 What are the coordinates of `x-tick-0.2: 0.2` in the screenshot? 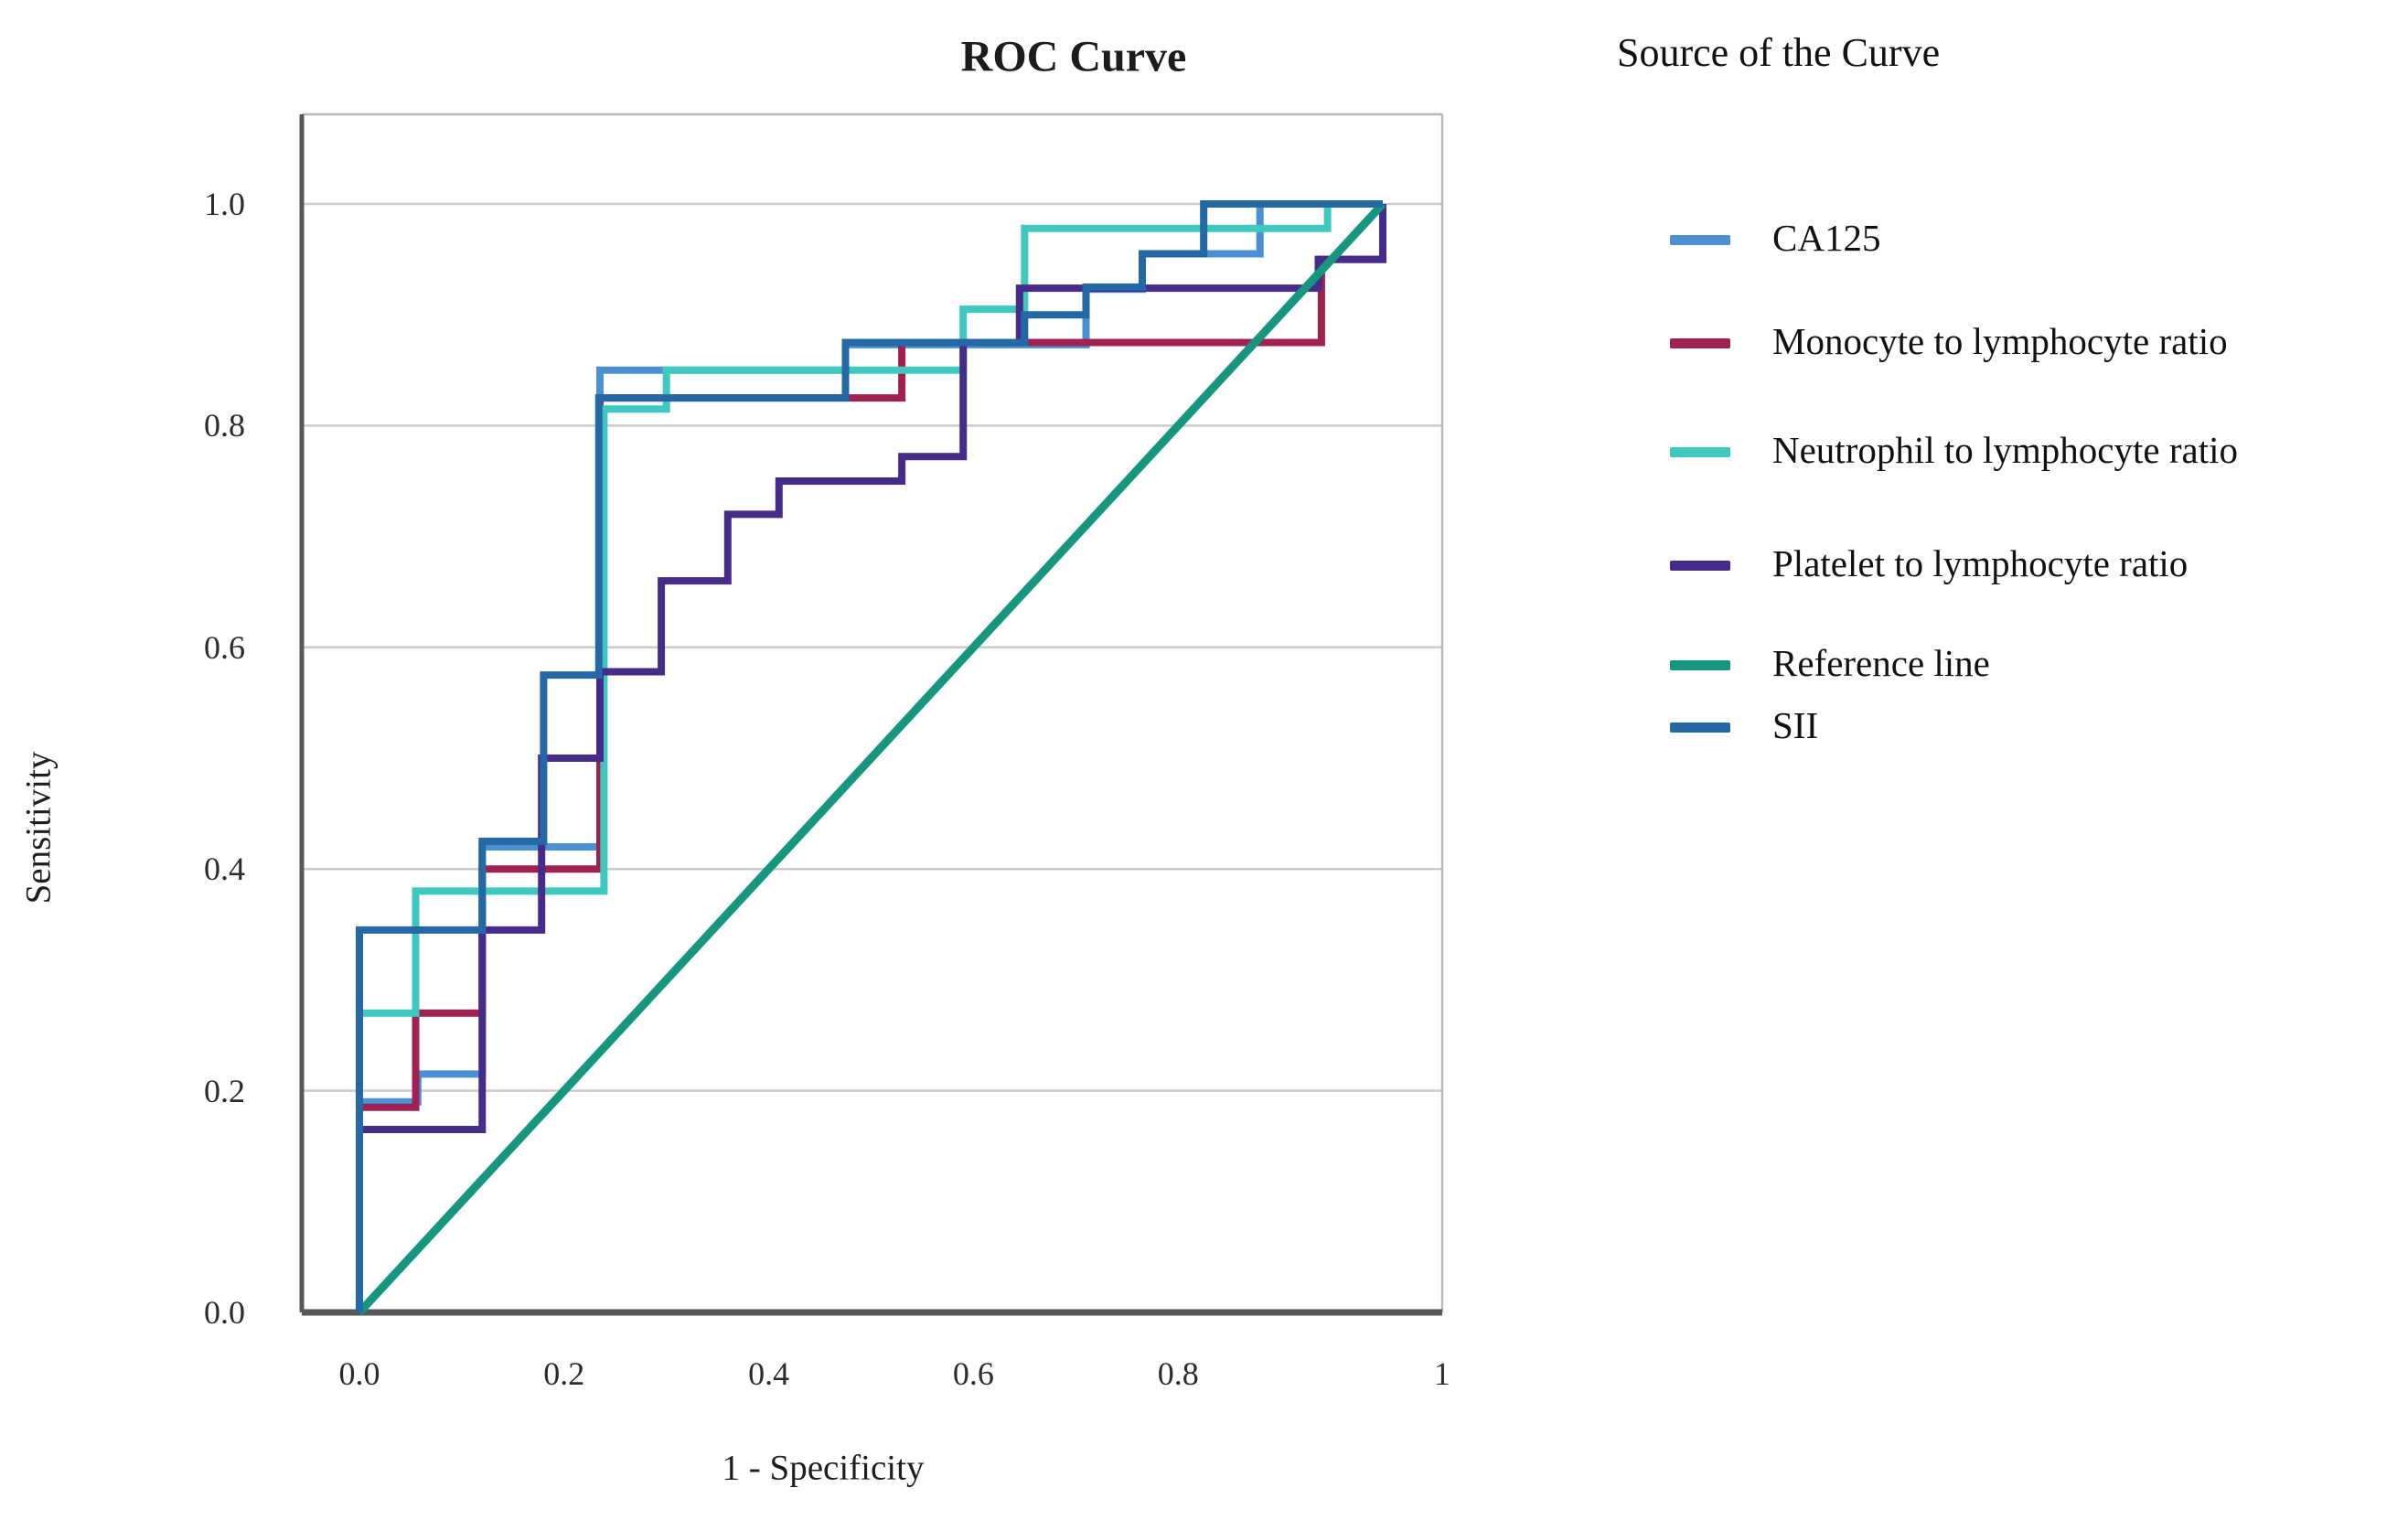 It's located at (564, 1373).